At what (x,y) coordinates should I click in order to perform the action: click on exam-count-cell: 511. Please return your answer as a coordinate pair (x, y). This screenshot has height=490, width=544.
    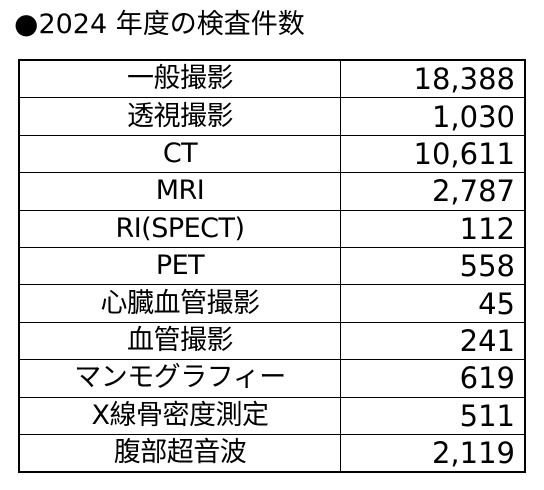
    Looking at the image, I should click on (433, 415).